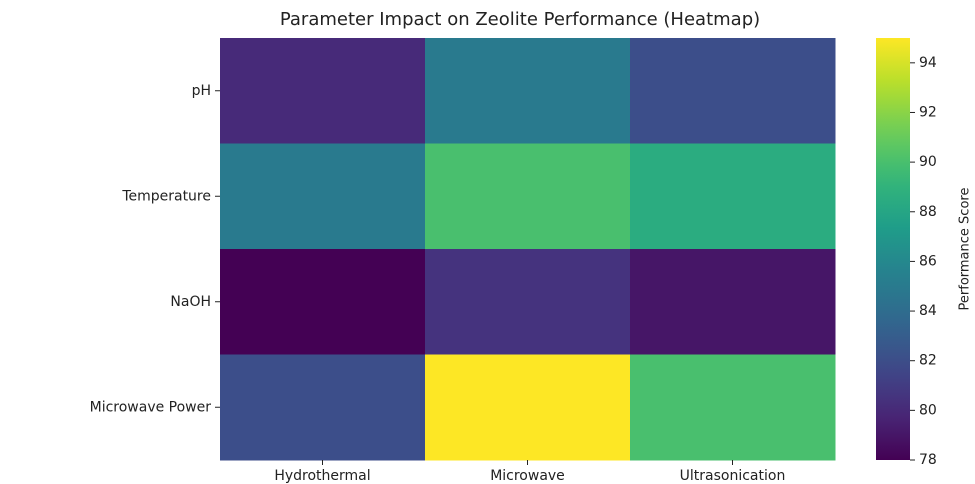 The image size is (975, 484). I want to click on x-tick-label: Hydrothermal, so click(322, 476).